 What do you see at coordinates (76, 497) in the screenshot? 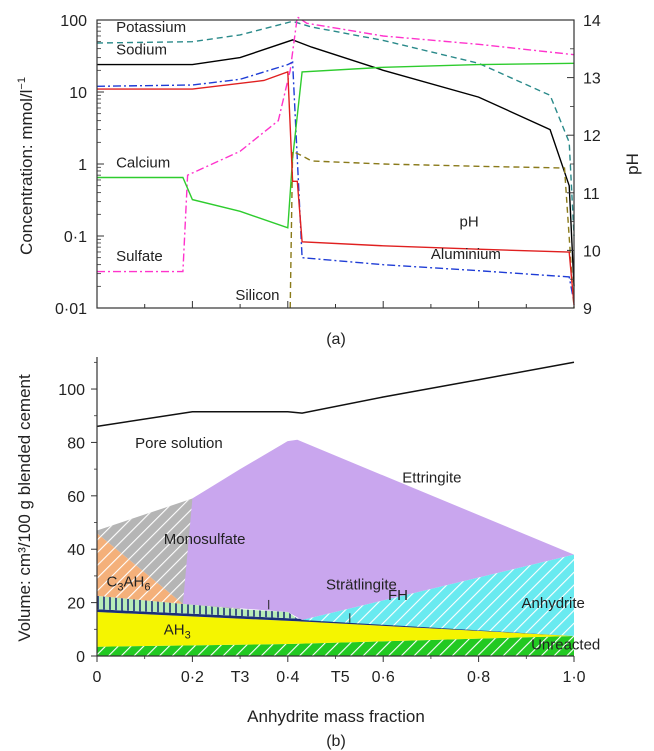
I see `y-tick-label: 60` at bounding box center [76, 497].